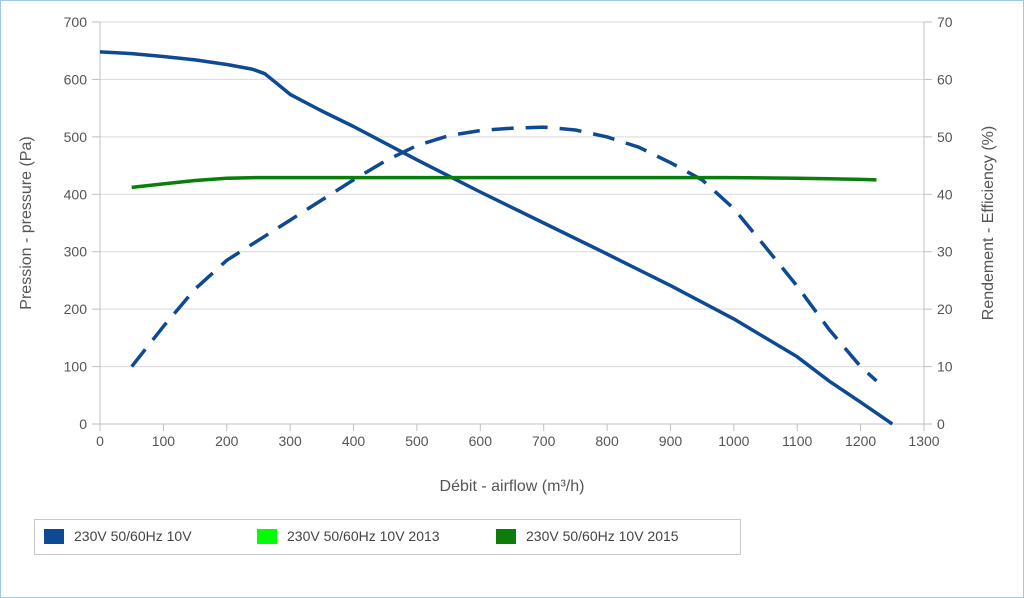 The image size is (1024, 598). Describe the element at coordinates (671, 441) in the screenshot. I see `x-tick-label: 900` at that location.